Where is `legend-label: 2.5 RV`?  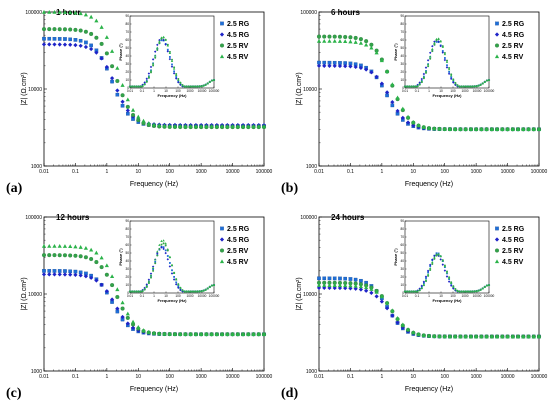
legend-label: 2.5 RV is located at coordinates (238, 251).